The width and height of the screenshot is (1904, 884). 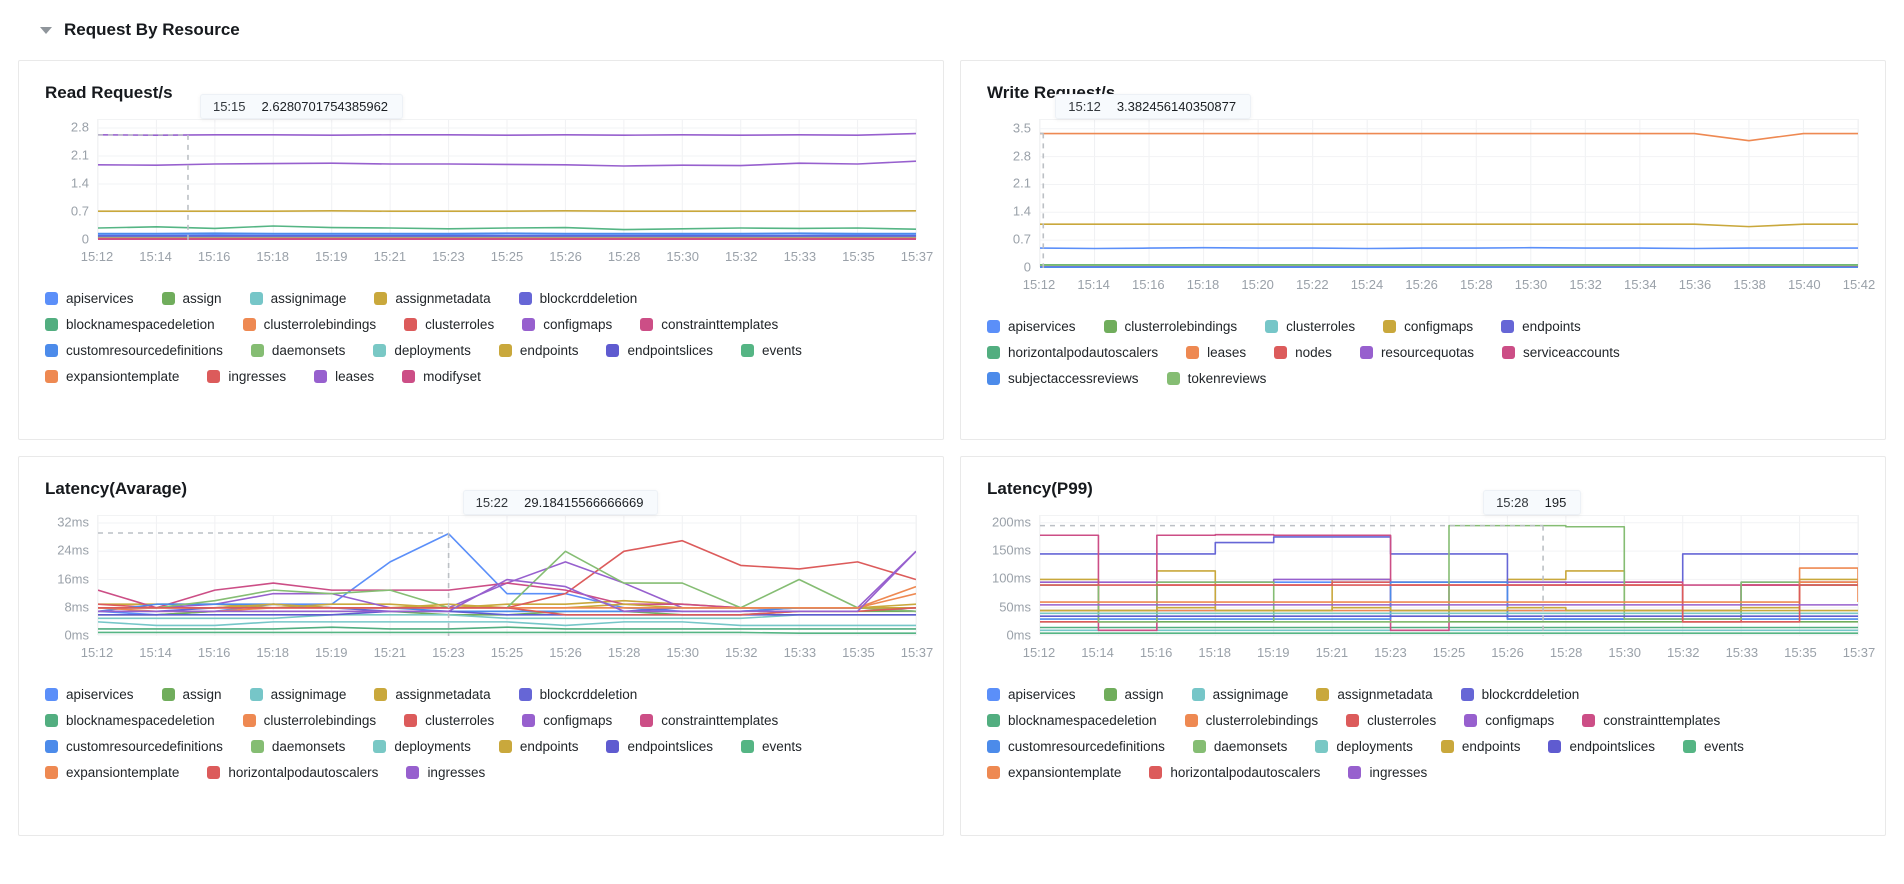 I want to click on legend-label: ingresses, so click(x=456, y=772).